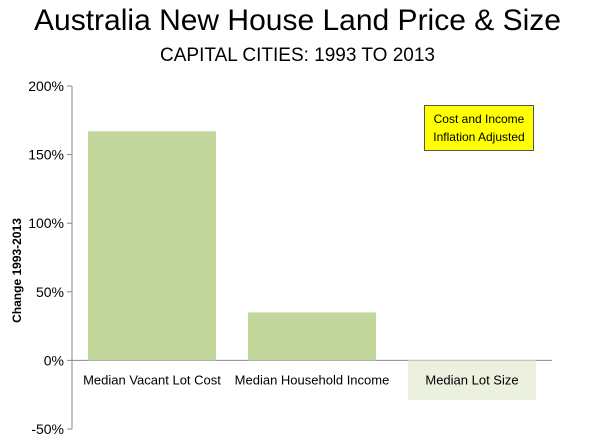  I want to click on y-tick-label: 0%, so click(54, 360).